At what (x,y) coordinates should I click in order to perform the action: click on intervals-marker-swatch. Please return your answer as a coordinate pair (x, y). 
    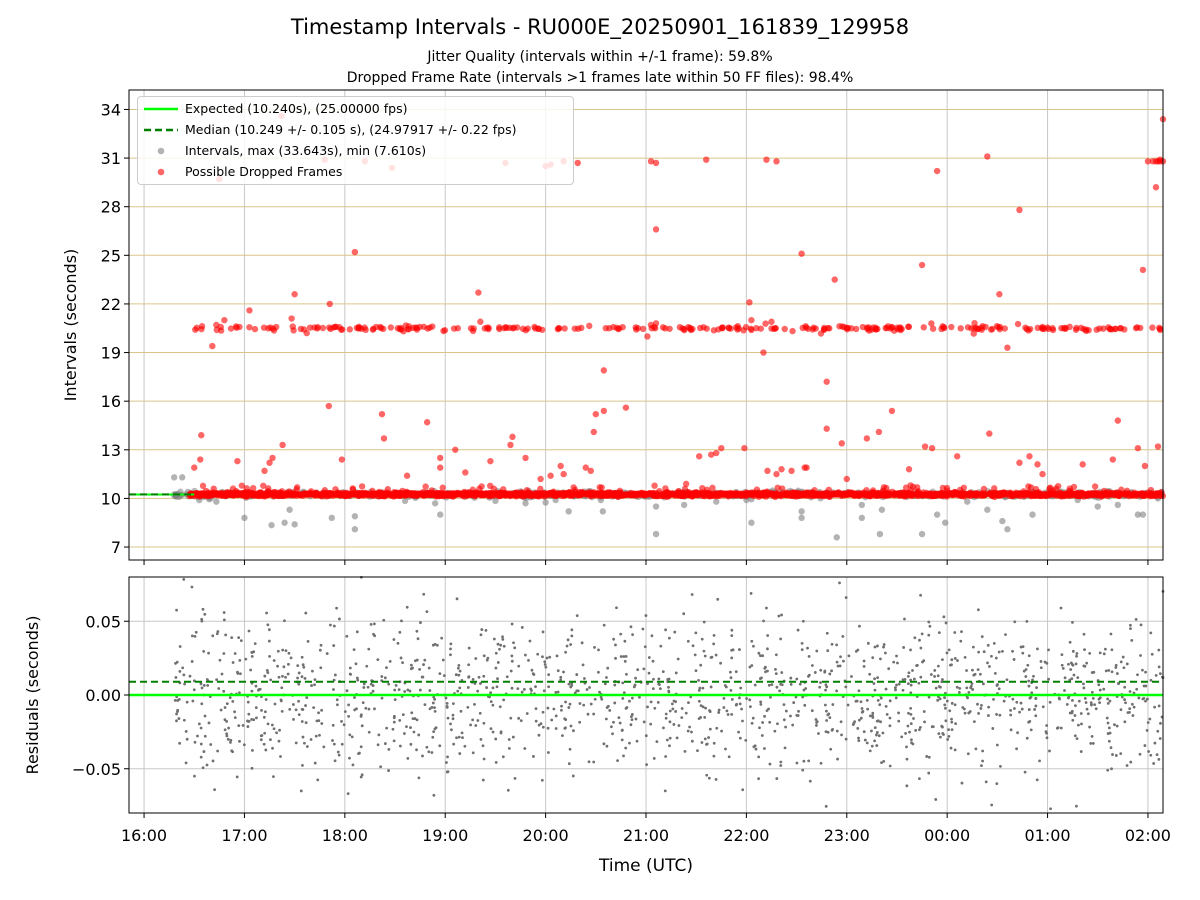
    Looking at the image, I should click on (161, 151).